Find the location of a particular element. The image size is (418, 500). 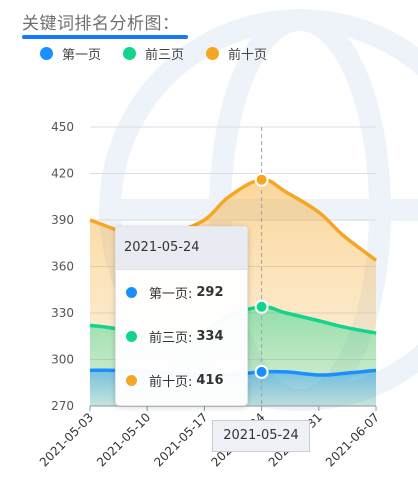

legend-label: 第一页 is located at coordinates (82, 55).